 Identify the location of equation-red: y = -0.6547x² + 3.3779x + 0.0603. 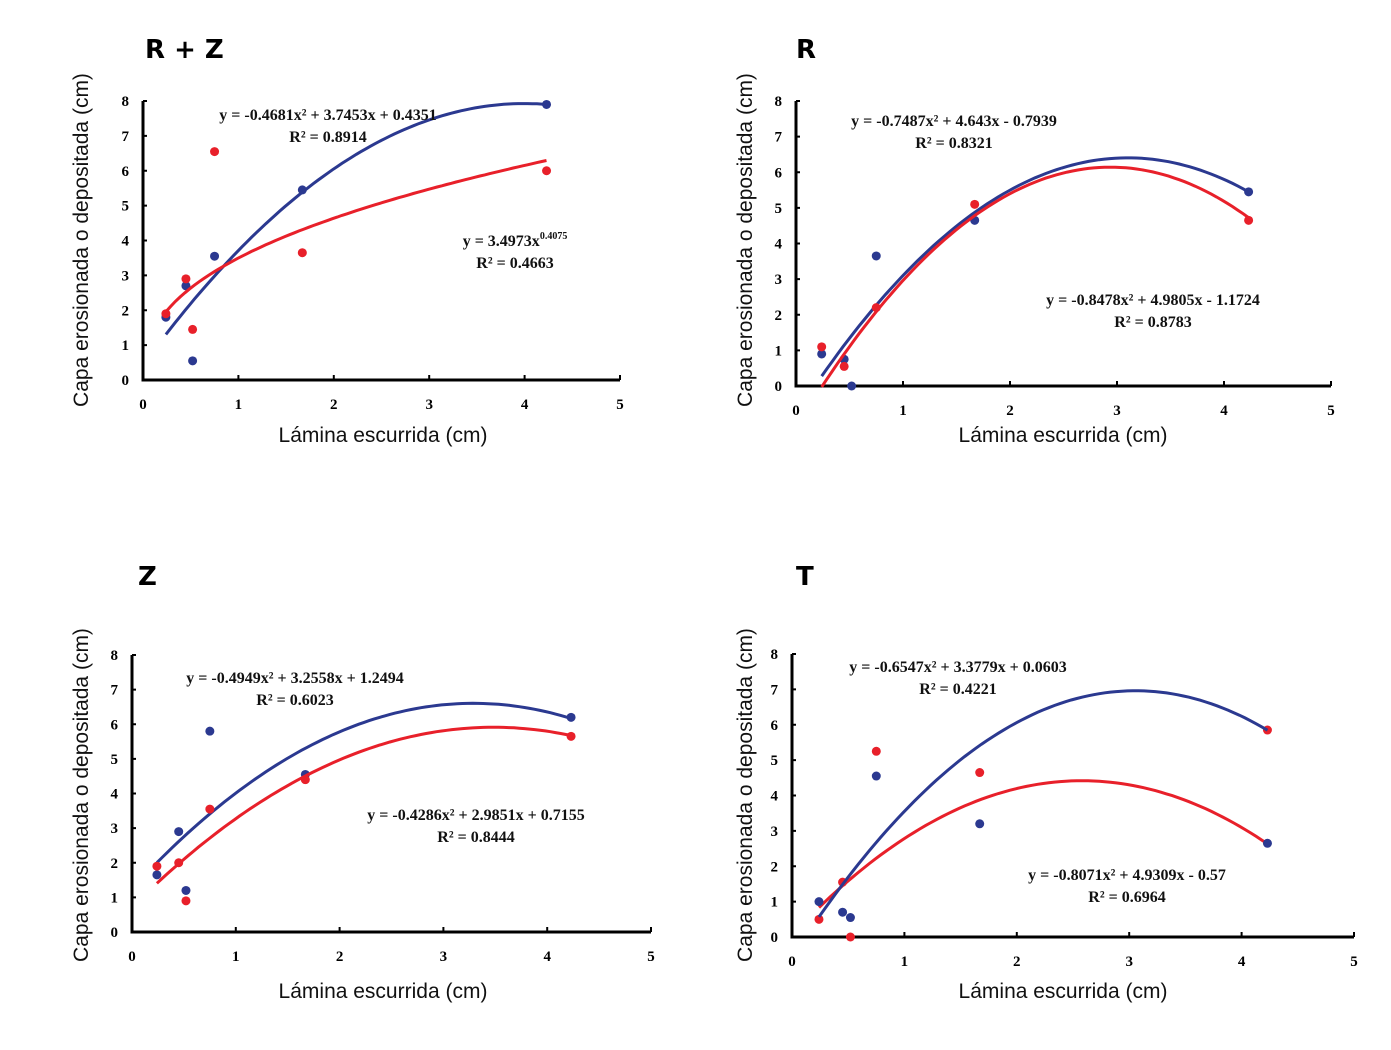
(957, 667).